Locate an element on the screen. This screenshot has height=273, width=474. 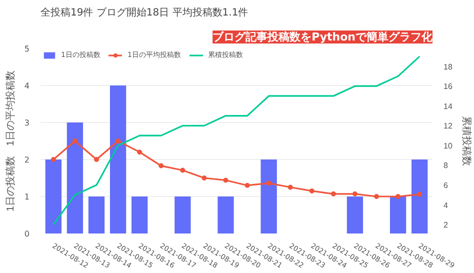
y-tick-label: 0 is located at coordinates (27, 234).